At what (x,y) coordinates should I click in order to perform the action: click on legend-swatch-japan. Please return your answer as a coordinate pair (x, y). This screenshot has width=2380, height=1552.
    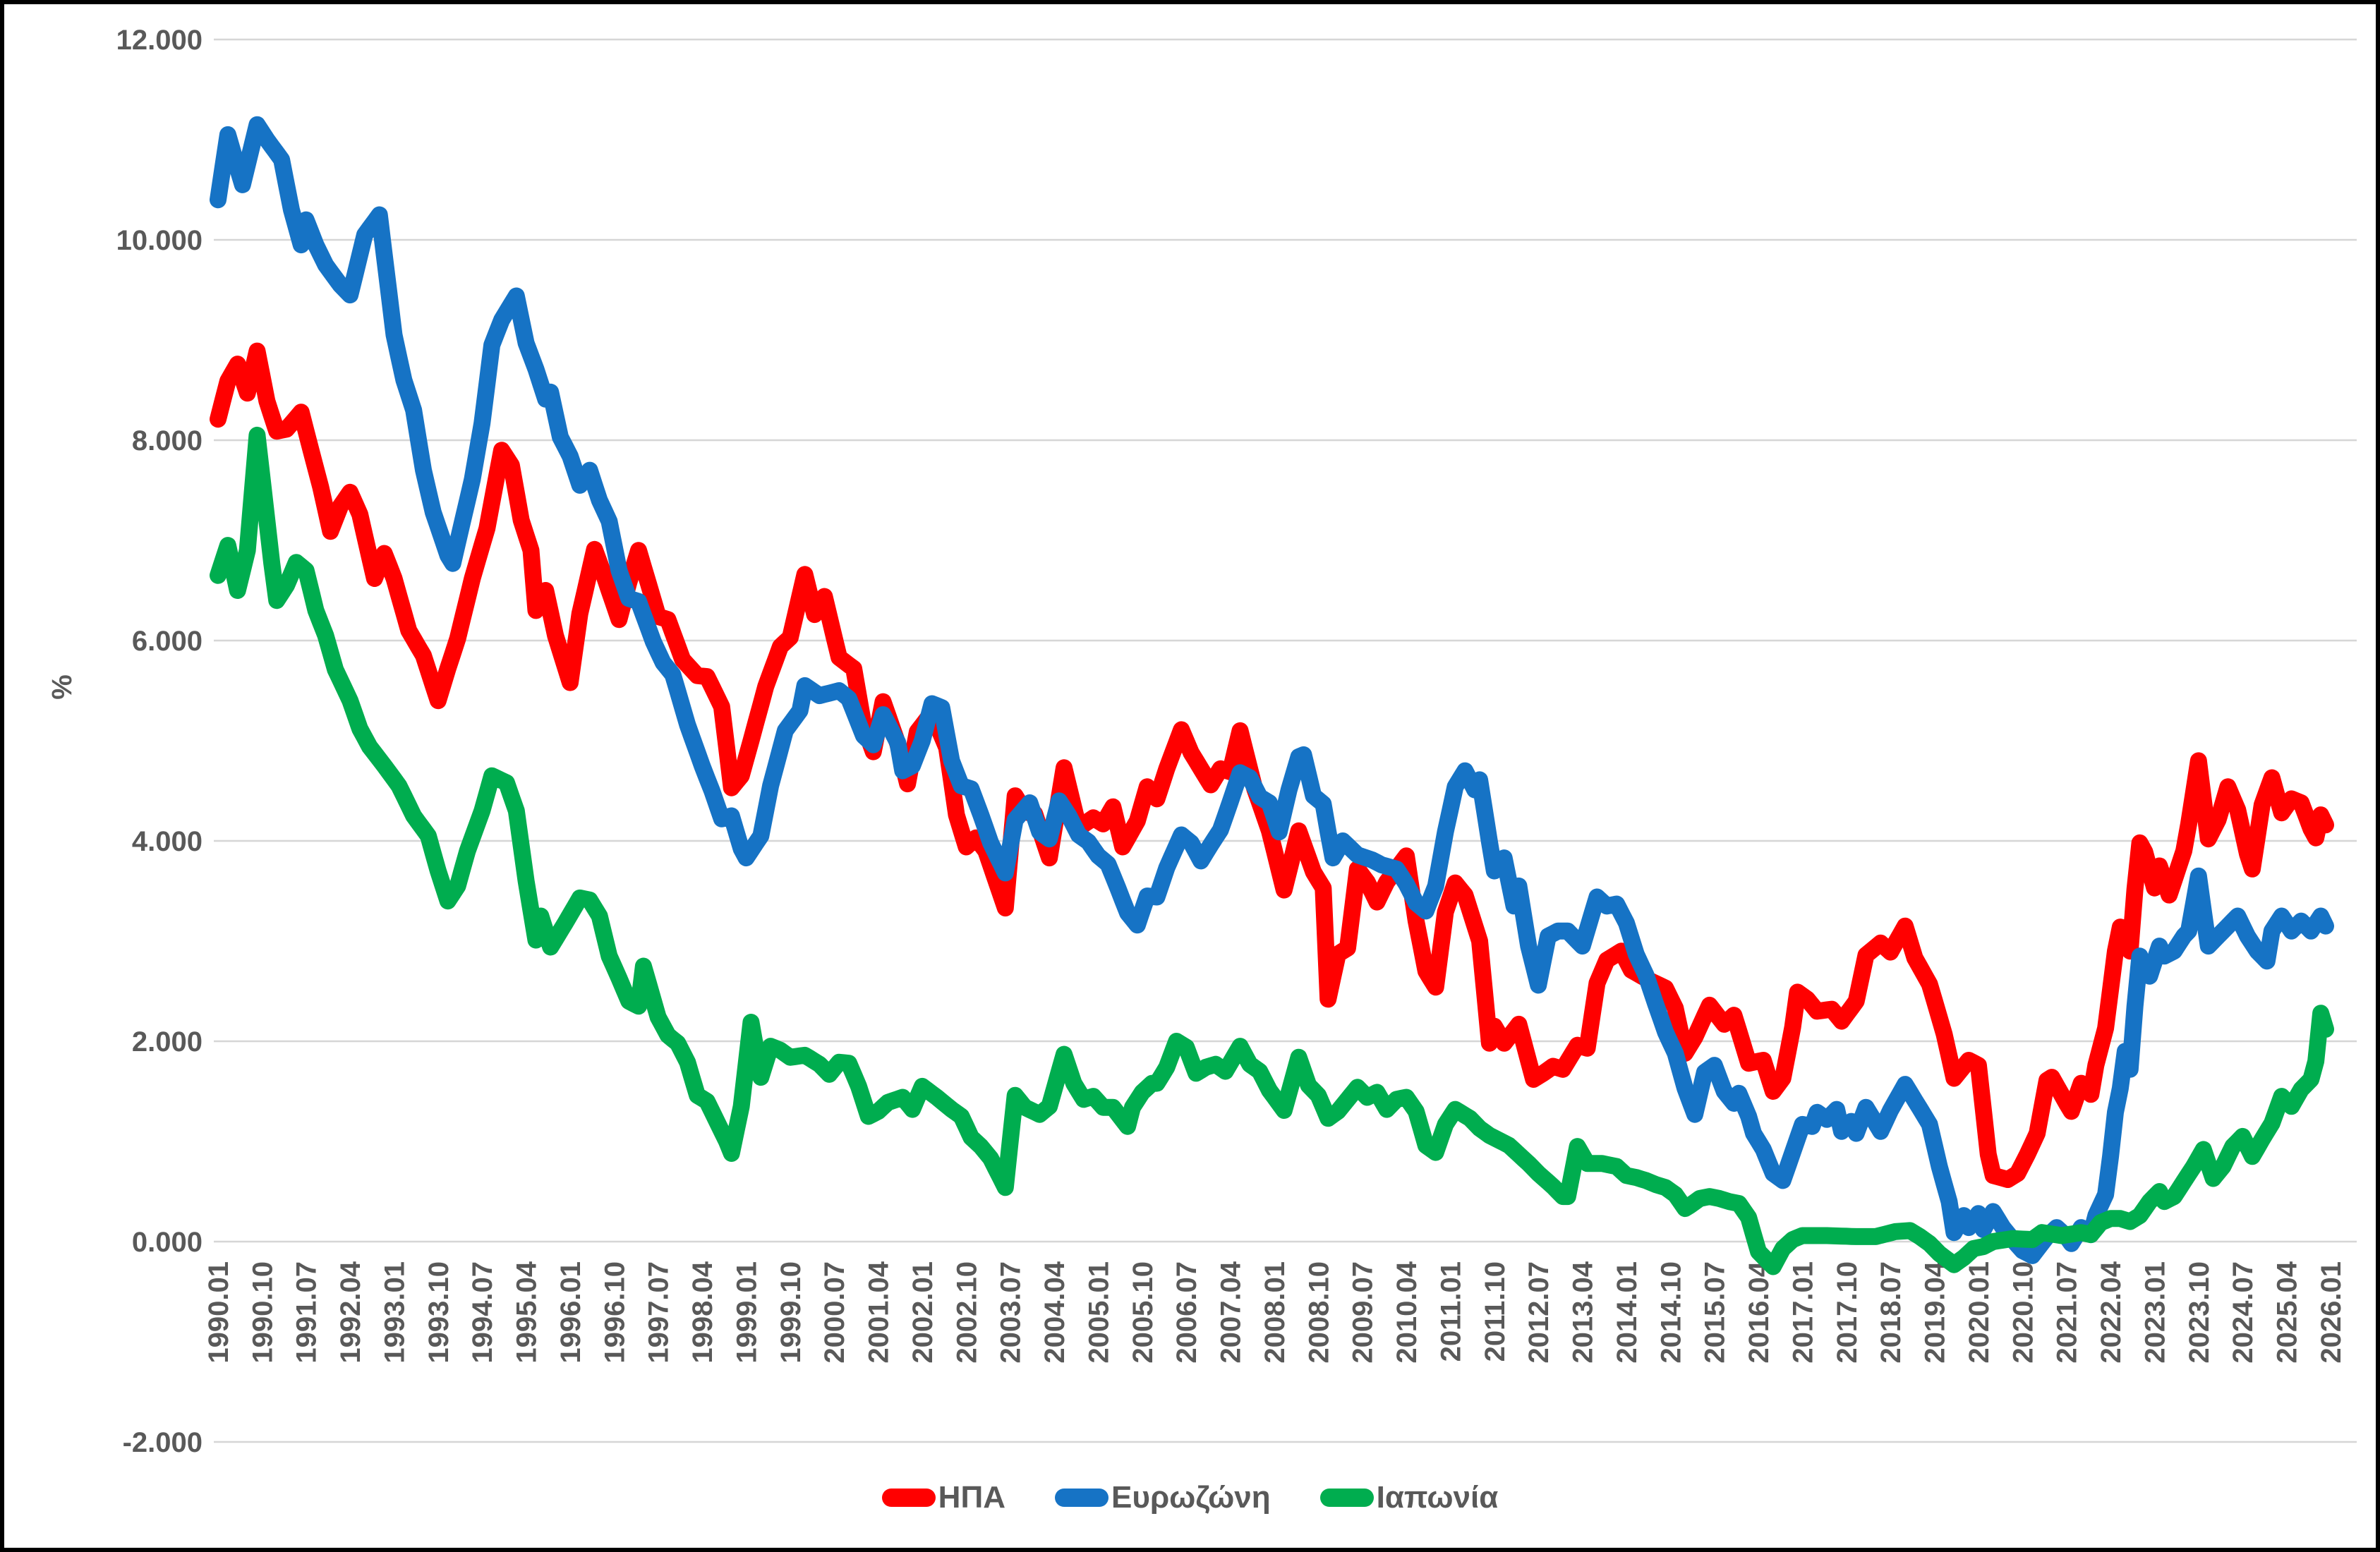
    Looking at the image, I should click on (1347, 1498).